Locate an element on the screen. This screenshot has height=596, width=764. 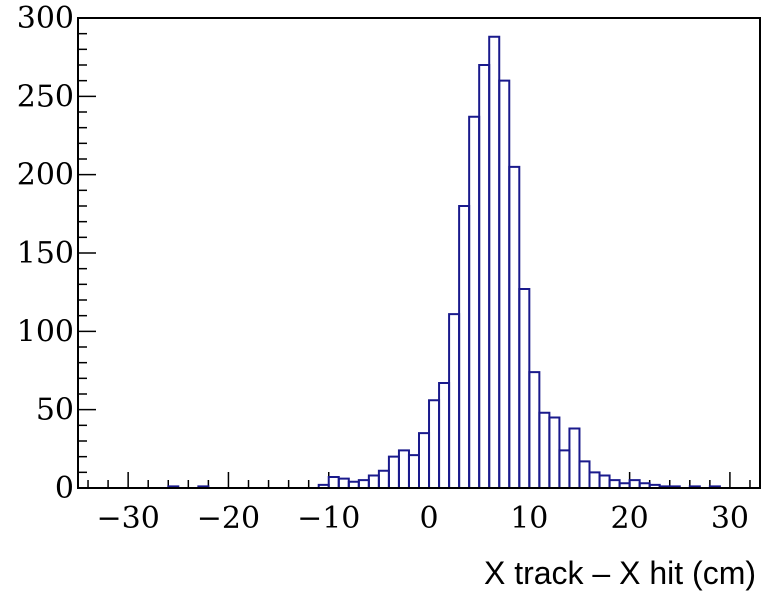
x-tick-label: −20 is located at coordinates (228, 518).